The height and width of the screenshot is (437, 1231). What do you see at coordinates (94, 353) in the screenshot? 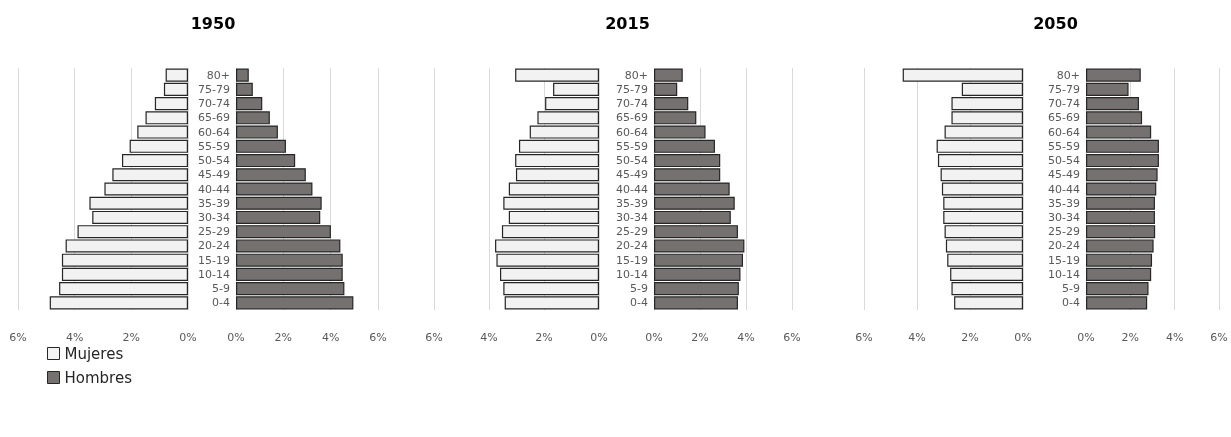
I see `legend-label: Mujeres` at bounding box center [94, 353].